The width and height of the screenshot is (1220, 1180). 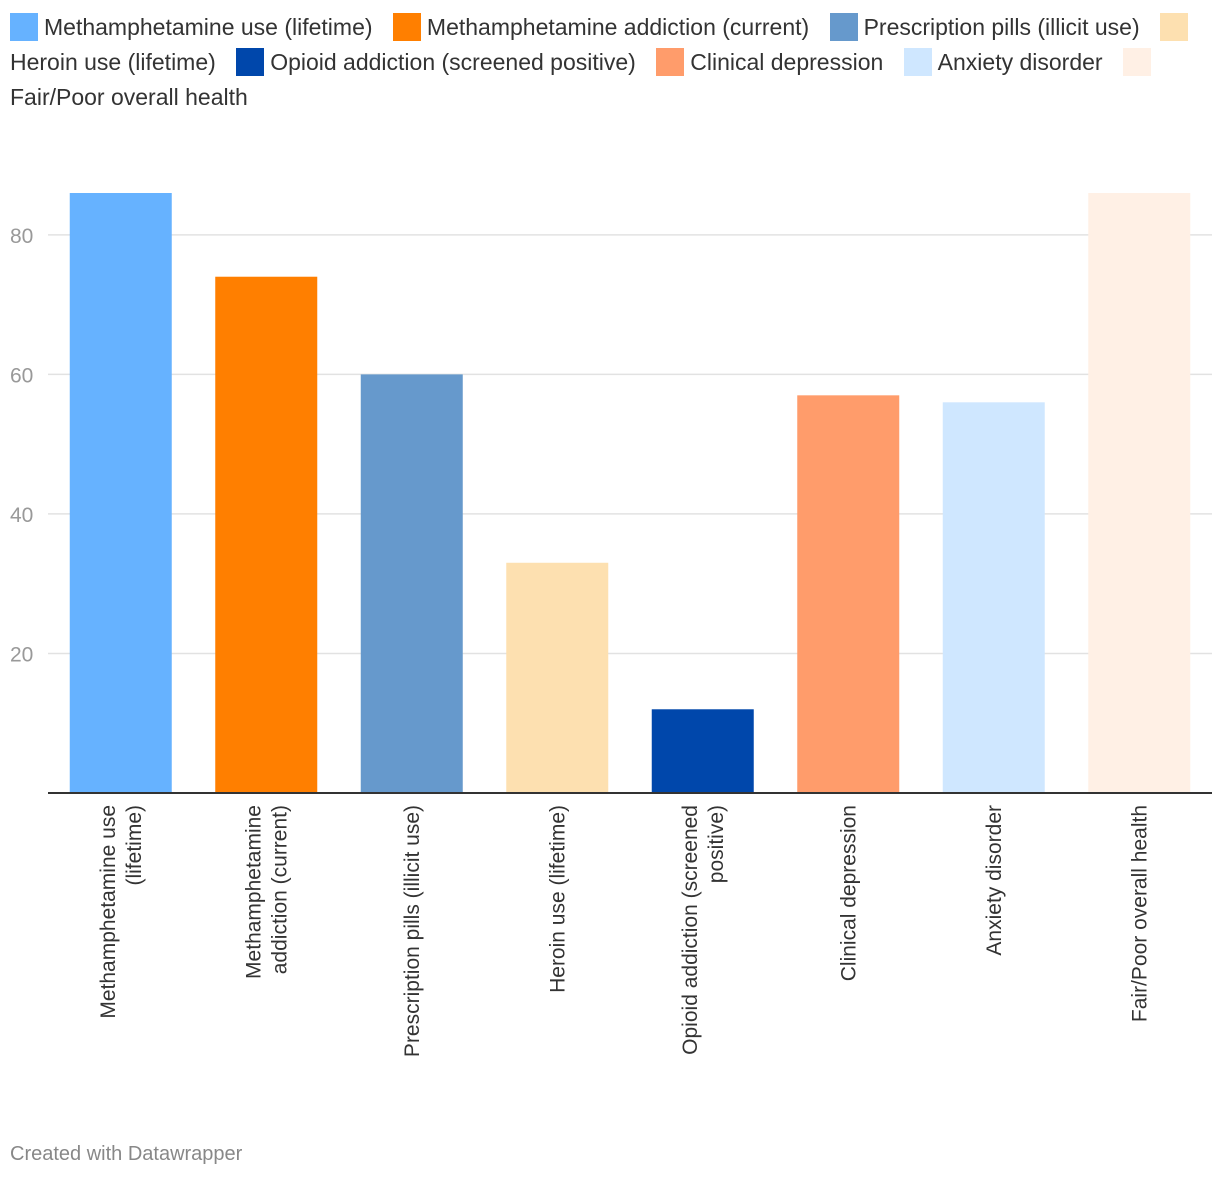 I want to click on x-tick-label: Methamphetamine addiction (current), so click(x=266, y=892).